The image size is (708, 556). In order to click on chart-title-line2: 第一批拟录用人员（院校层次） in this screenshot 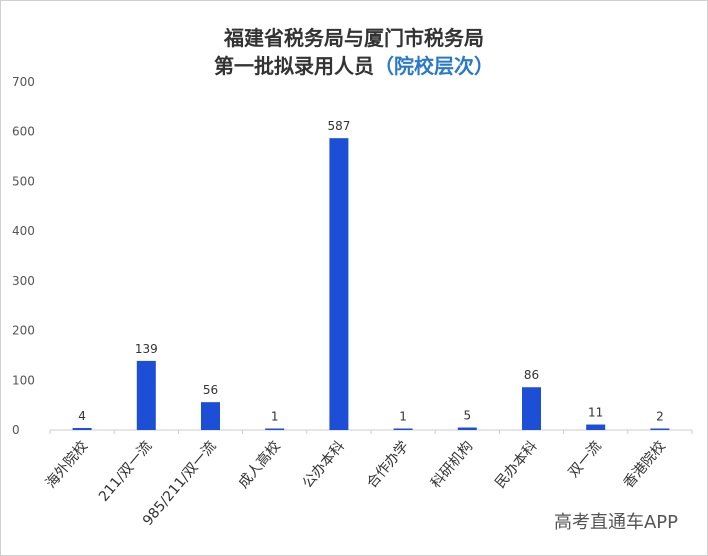, I will do `click(354, 64)`.